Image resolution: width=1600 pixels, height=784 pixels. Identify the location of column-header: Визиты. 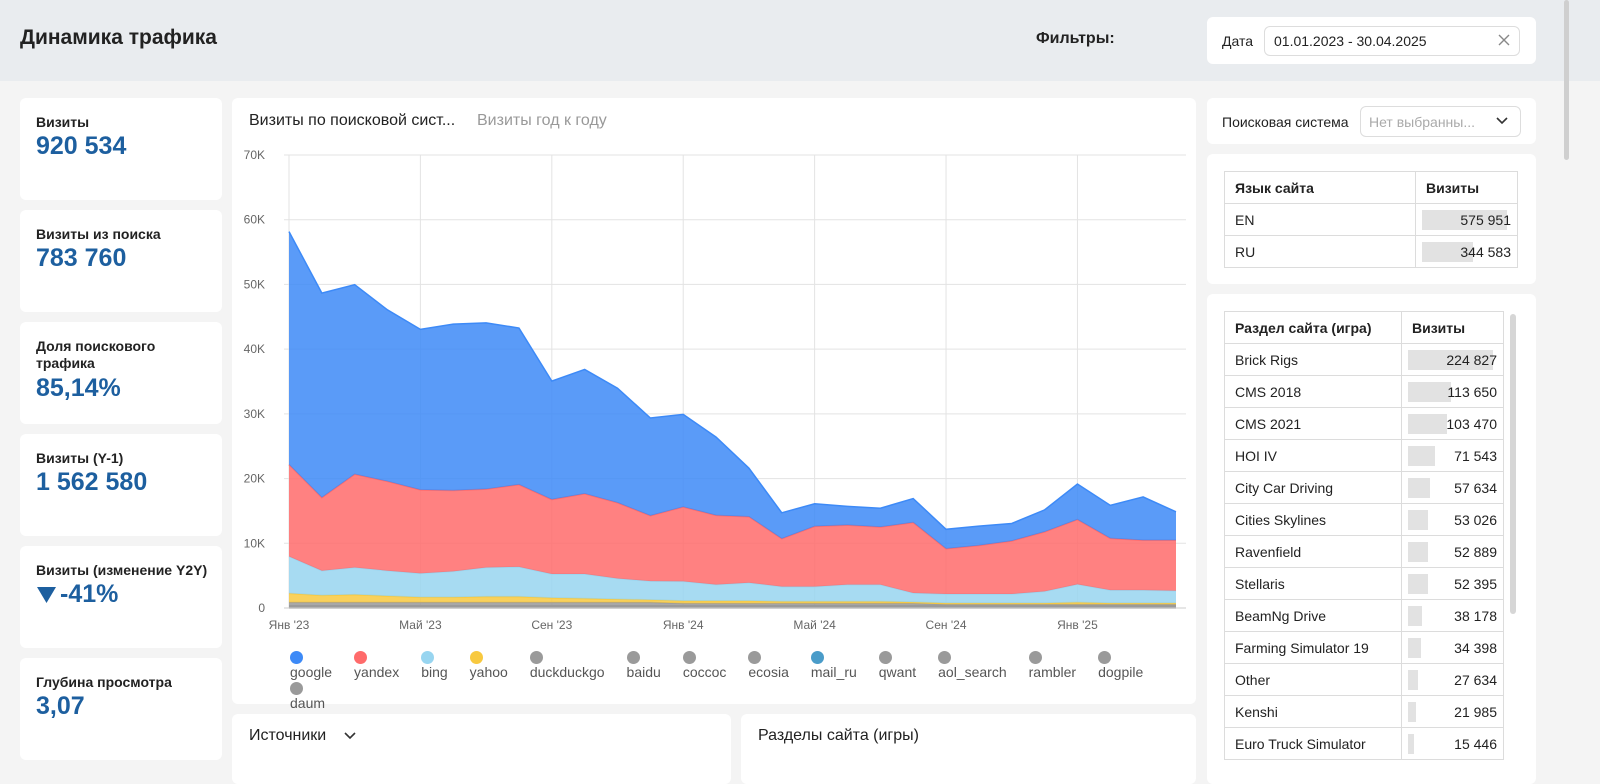
(1467, 188).